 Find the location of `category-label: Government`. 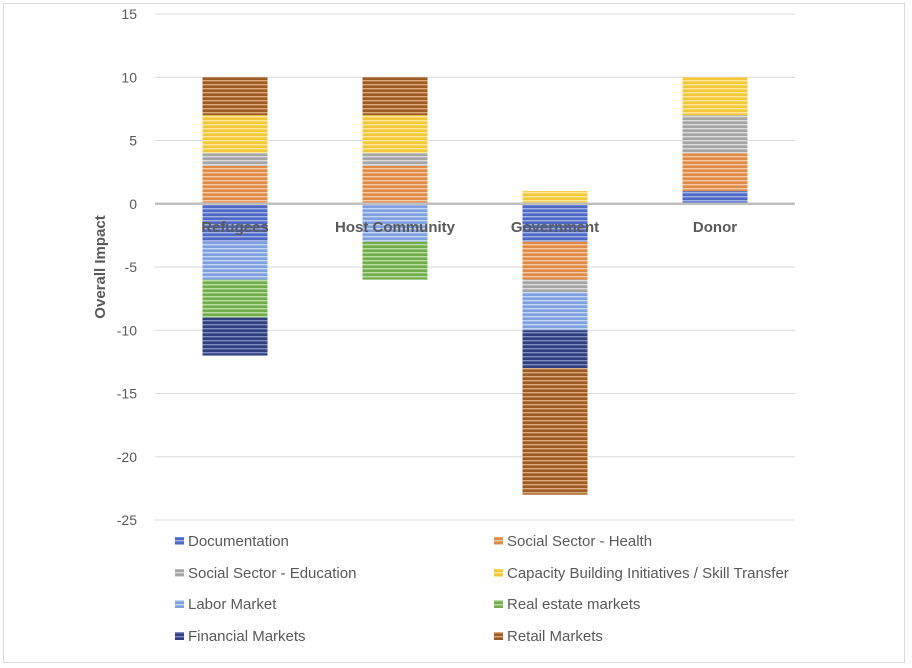

category-label: Government is located at coordinates (555, 227).